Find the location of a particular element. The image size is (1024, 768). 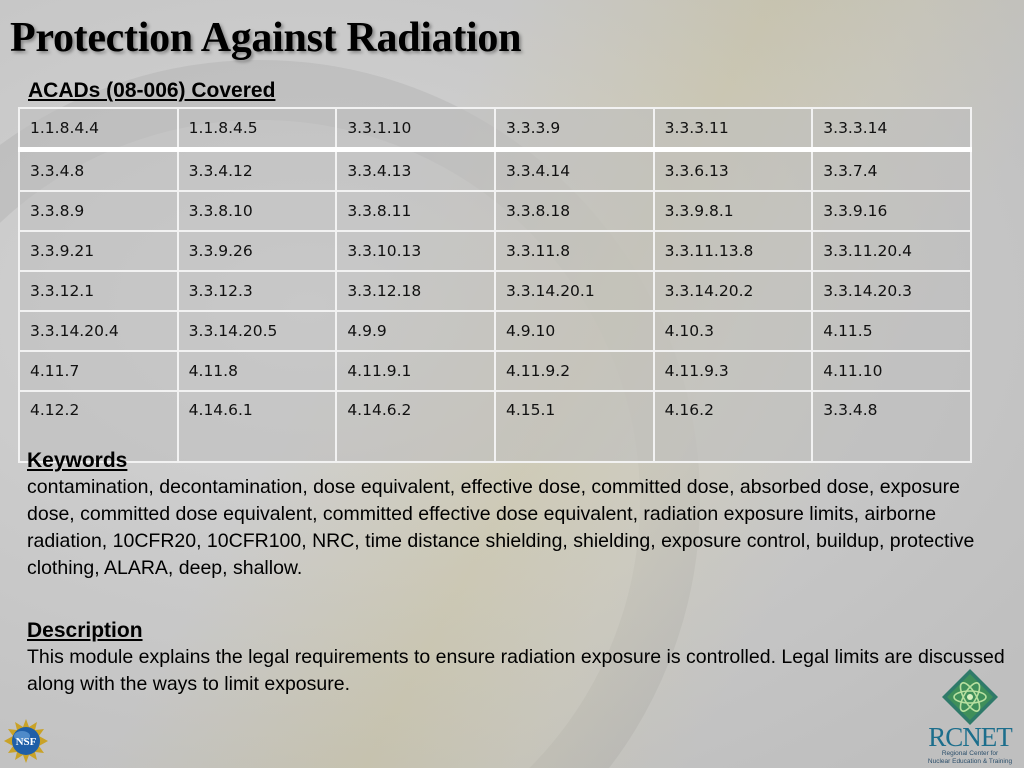

acad-code-cell: 3.3.4.14 is located at coordinates (574, 170).